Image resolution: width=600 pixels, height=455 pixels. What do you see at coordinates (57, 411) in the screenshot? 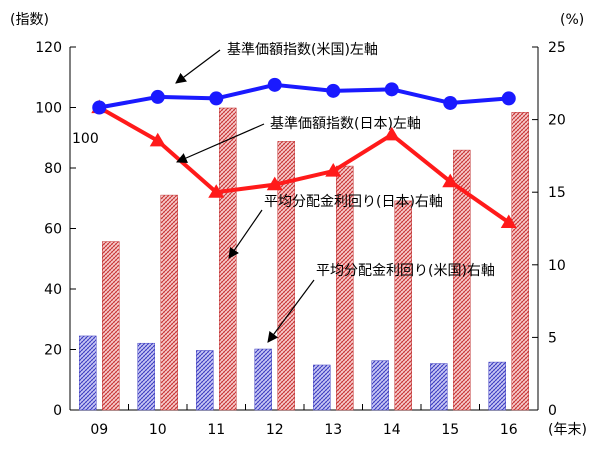
I see `y-left-tick-label: 0` at bounding box center [57, 411].